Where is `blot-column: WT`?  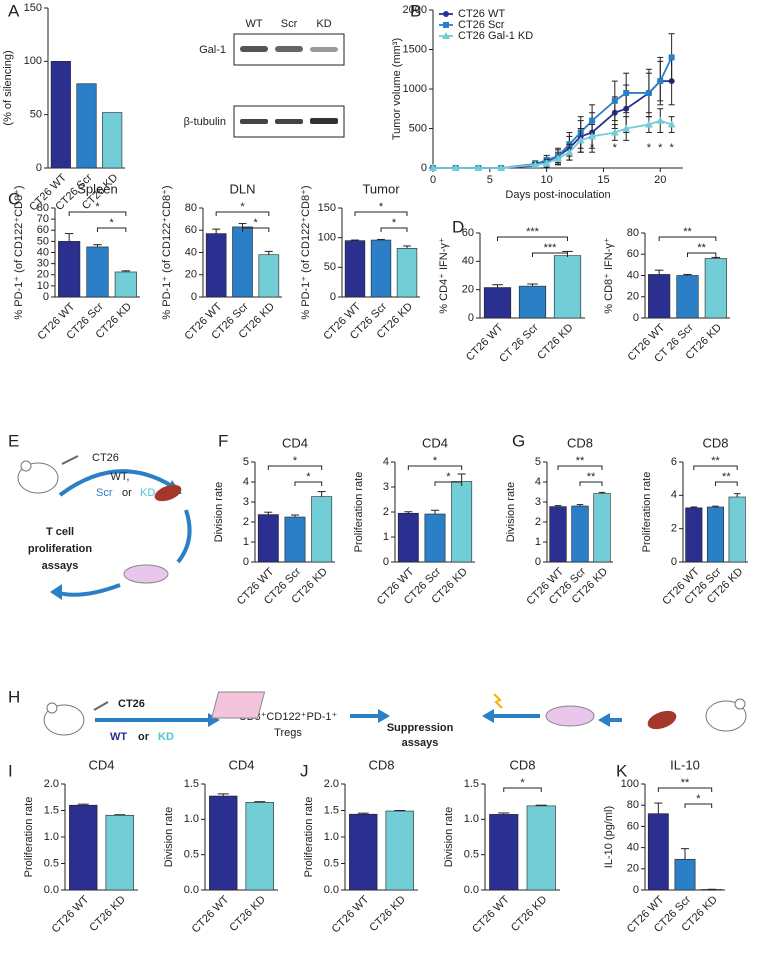 blot-column: WT is located at coordinates (253, 24).